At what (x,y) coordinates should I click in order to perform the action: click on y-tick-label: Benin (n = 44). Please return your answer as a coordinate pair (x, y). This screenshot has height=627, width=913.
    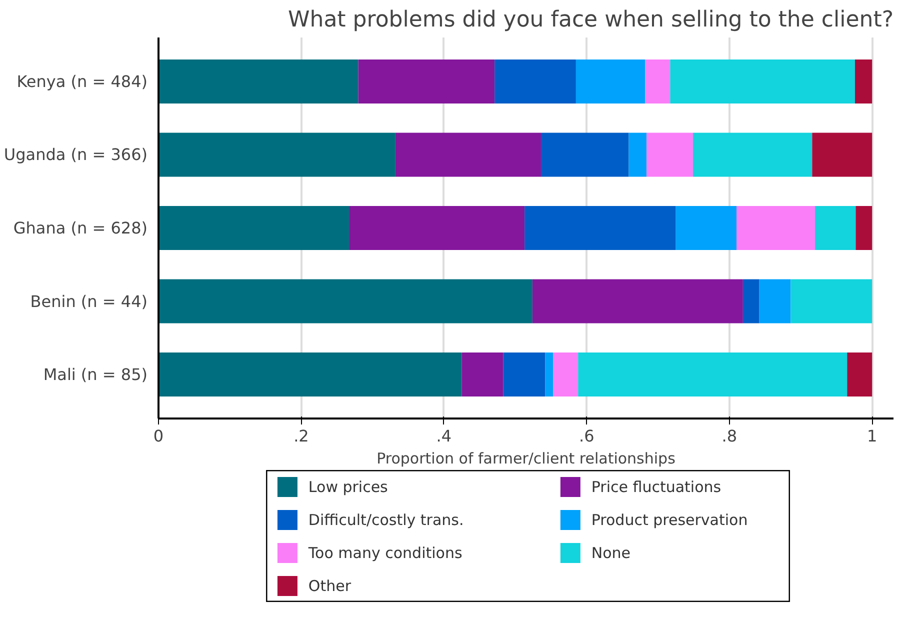
    Looking at the image, I should click on (89, 301).